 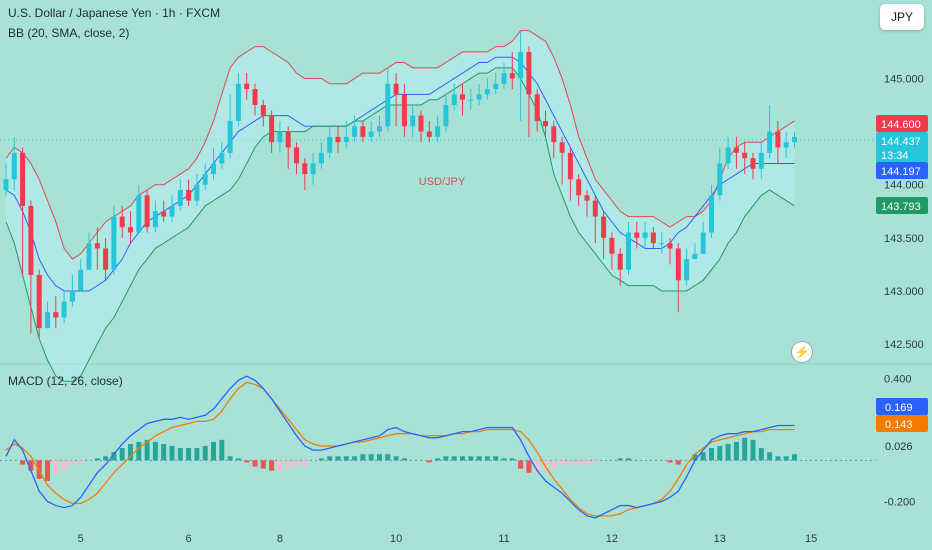 What do you see at coordinates (114, 13) in the screenshot?
I see `symbol-title: U.S. Dollar / Japanese Yen · 1h · FXCM` at bounding box center [114, 13].